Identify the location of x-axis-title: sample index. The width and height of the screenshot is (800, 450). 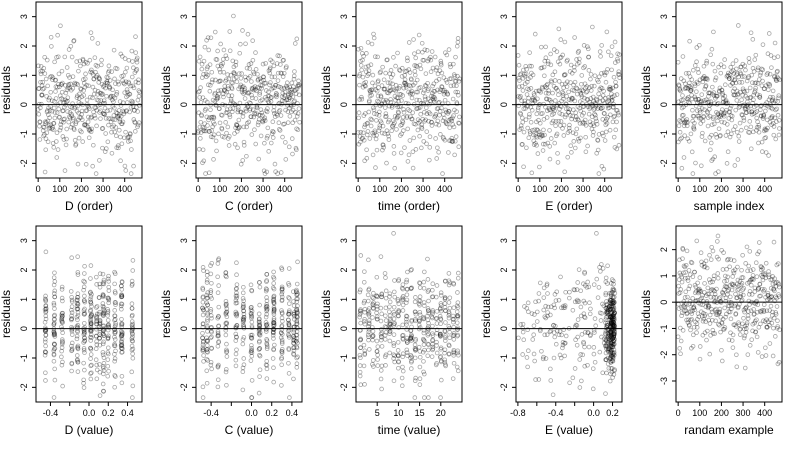
(729, 206).